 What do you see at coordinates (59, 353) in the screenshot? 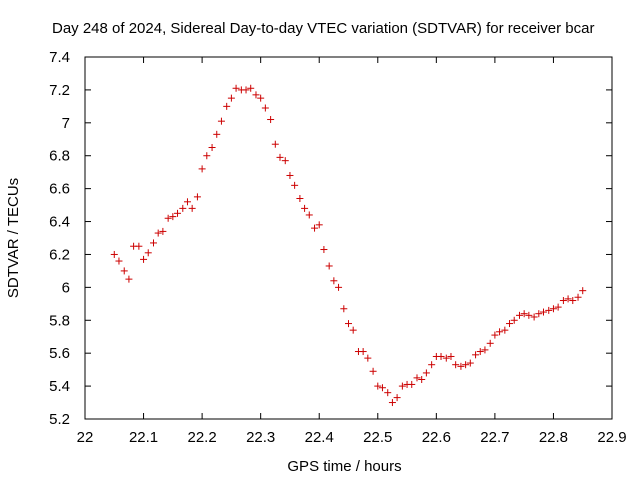
I see `y-tick-label: 5.6` at bounding box center [59, 353].